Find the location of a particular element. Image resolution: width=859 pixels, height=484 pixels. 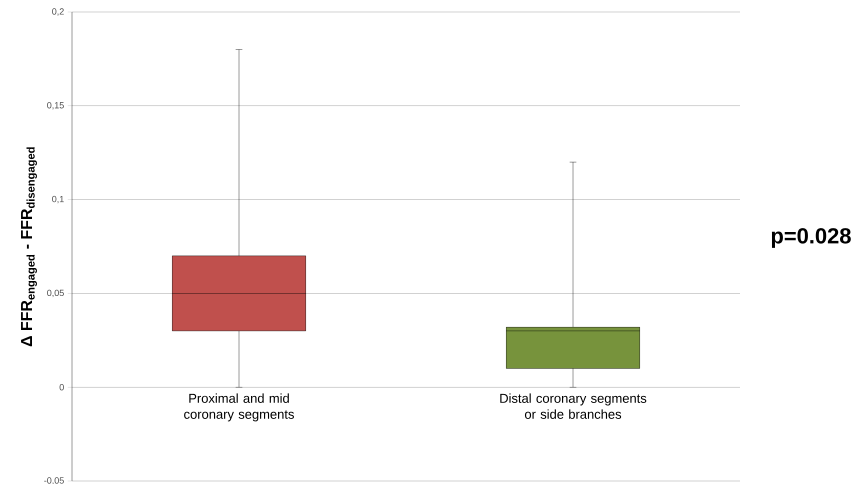

y-axis-title: $\textbf{Δ FFR}_{\textbf{engaged}}\ \textbf{-}\ \textbf{FFR}_{\textbf{disengaged}}$ is located at coordinates (29, 246).